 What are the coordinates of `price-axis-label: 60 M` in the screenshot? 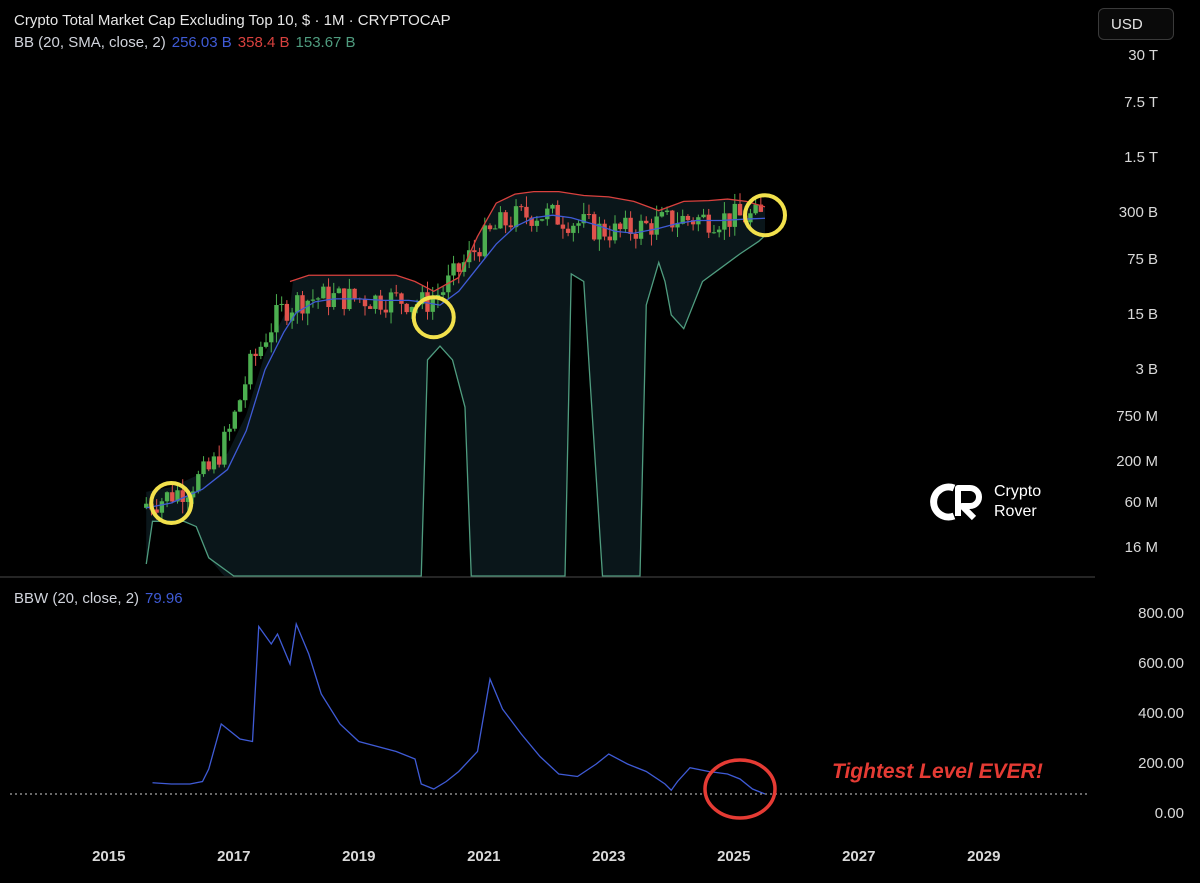 It's located at (1141, 502).